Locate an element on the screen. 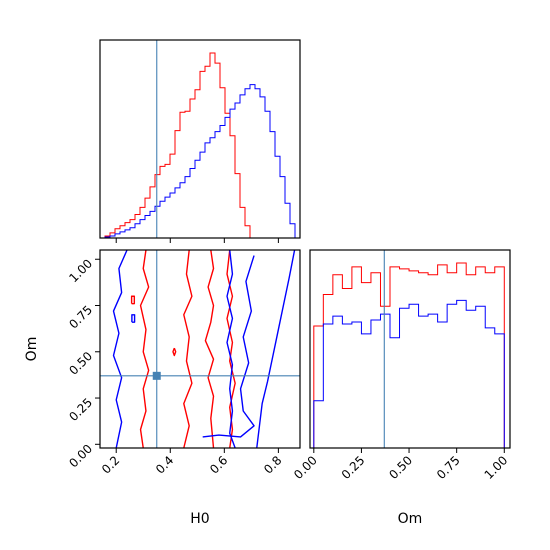 The image size is (550, 550). om-hist-xtick-label-1: 0.25 is located at coordinates (353, 467).